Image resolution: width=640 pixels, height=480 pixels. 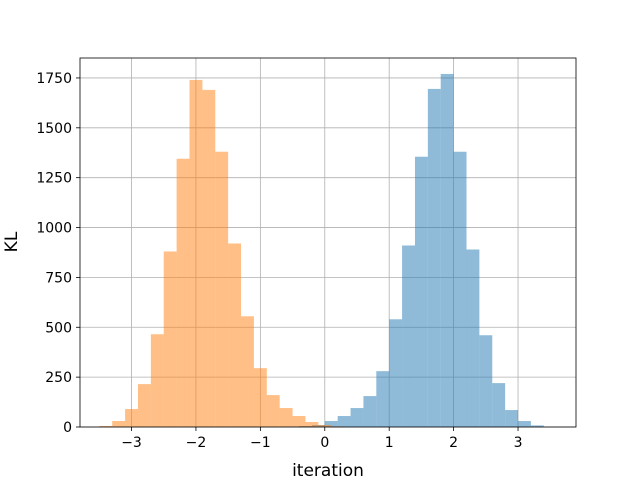 What do you see at coordinates (453, 443) in the screenshot?
I see `x-tick-label: 2` at bounding box center [453, 443].